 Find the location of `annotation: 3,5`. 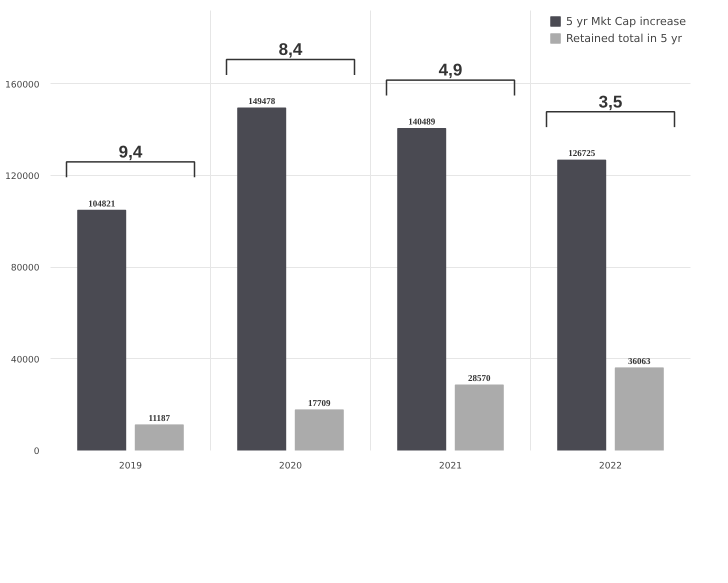

annotation: 3,5 is located at coordinates (610, 102).